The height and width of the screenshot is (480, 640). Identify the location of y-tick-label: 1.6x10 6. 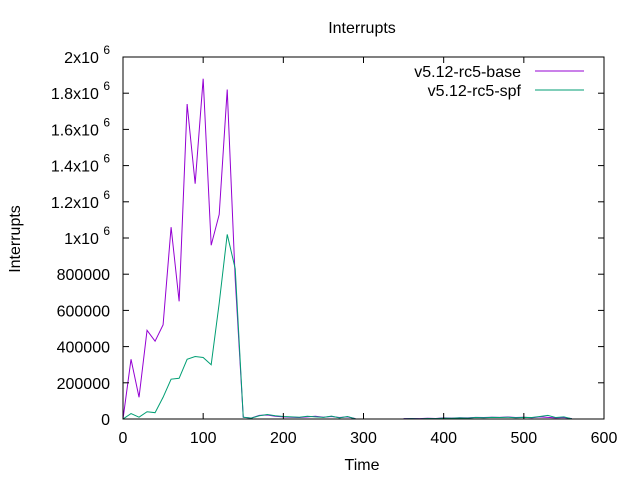
(80, 127).